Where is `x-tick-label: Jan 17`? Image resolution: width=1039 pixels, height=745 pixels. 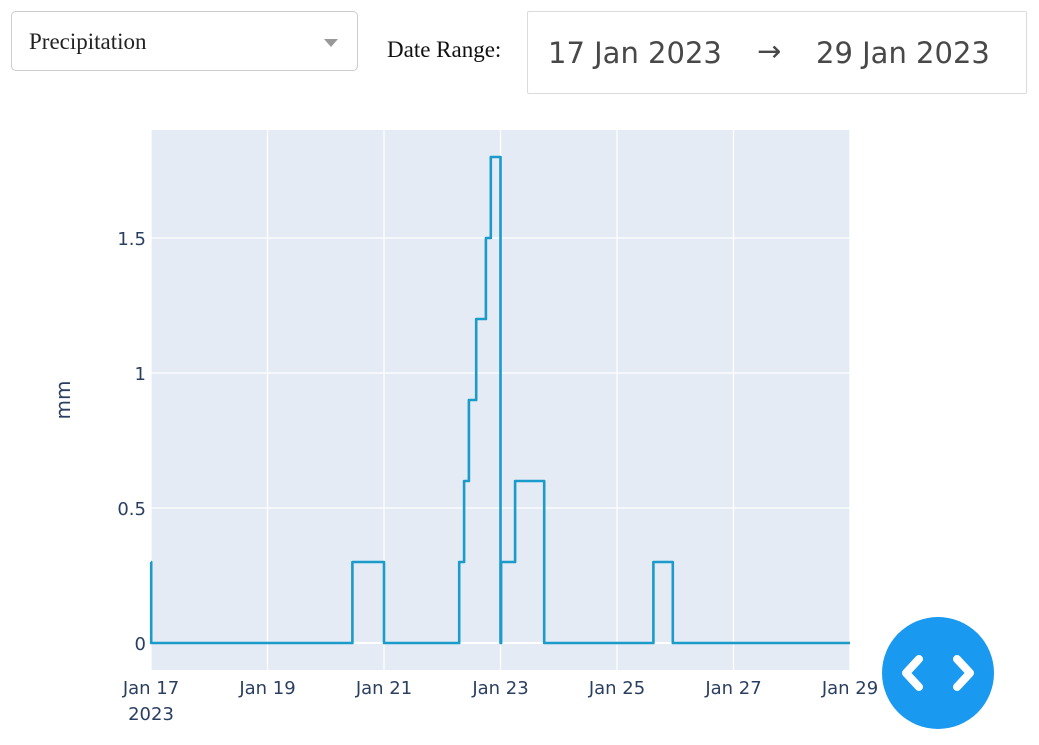 x-tick-label: Jan 17 is located at coordinates (150, 688).